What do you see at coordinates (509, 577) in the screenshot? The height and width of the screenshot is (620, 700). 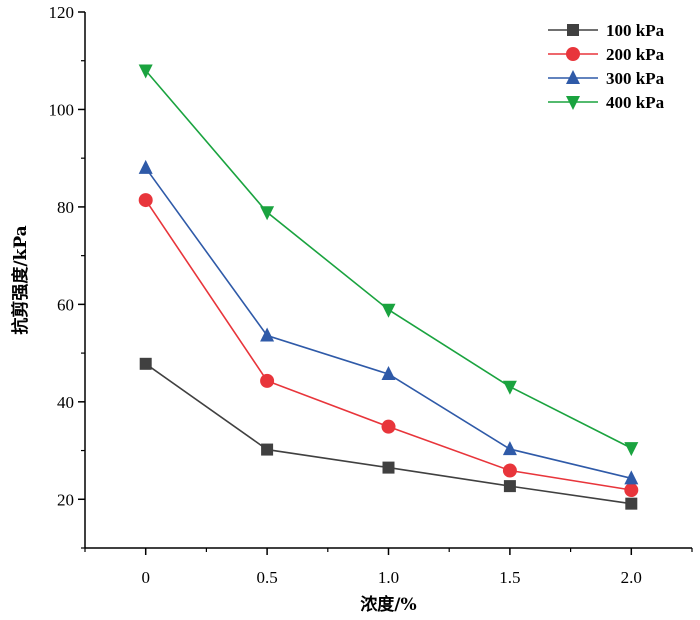 I see `x-tick-label: 1.5` at bounding box center [509, 577].